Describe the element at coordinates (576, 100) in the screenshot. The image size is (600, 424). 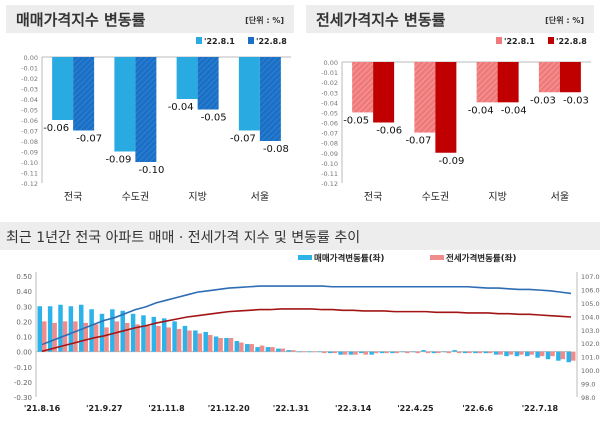
I see `data-label: -0.03` at that location.